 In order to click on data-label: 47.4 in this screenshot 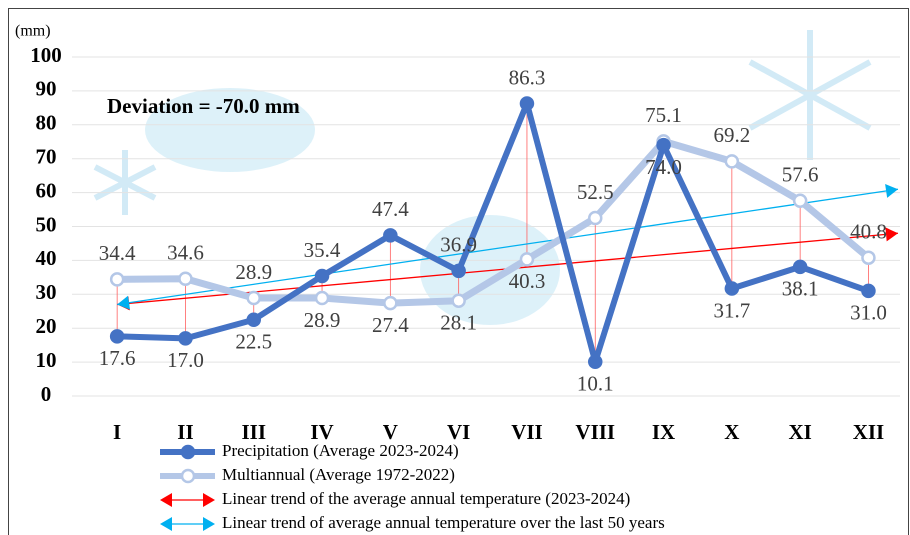, I will do `click(390, 209)`.